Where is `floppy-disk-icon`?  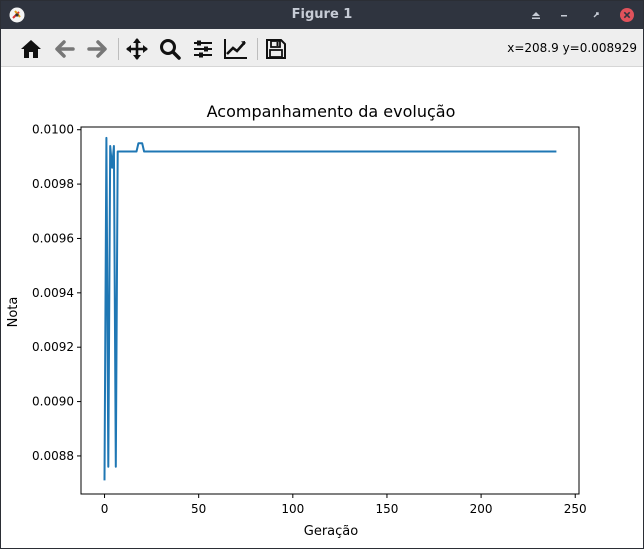
floppy-disk-icon is located at coordinates (276, 49).